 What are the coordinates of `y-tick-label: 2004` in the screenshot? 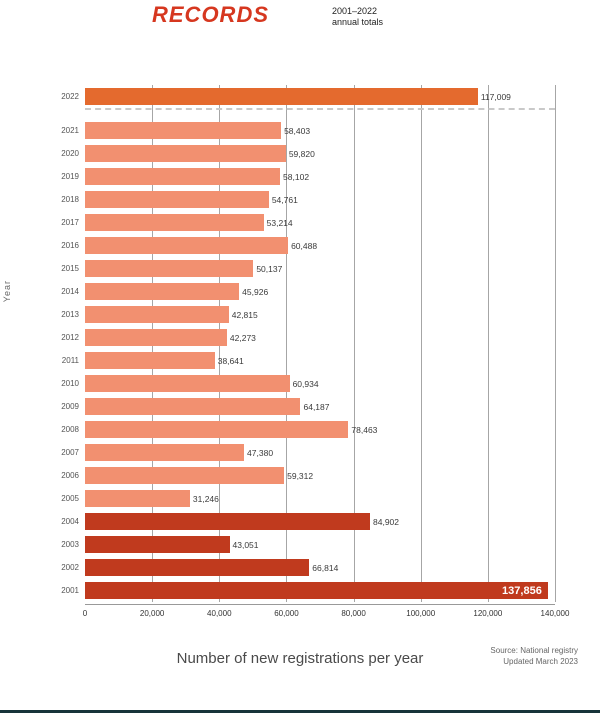 It's located at (70, 521).